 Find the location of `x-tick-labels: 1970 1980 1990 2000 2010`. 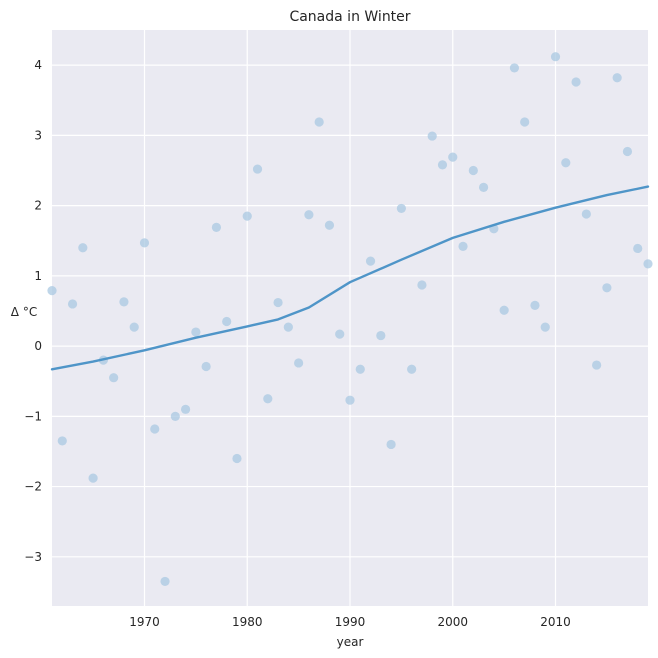

x-tick-labels: 1970 1980 1990 2000 2010 is located at coordinates (350, 622).